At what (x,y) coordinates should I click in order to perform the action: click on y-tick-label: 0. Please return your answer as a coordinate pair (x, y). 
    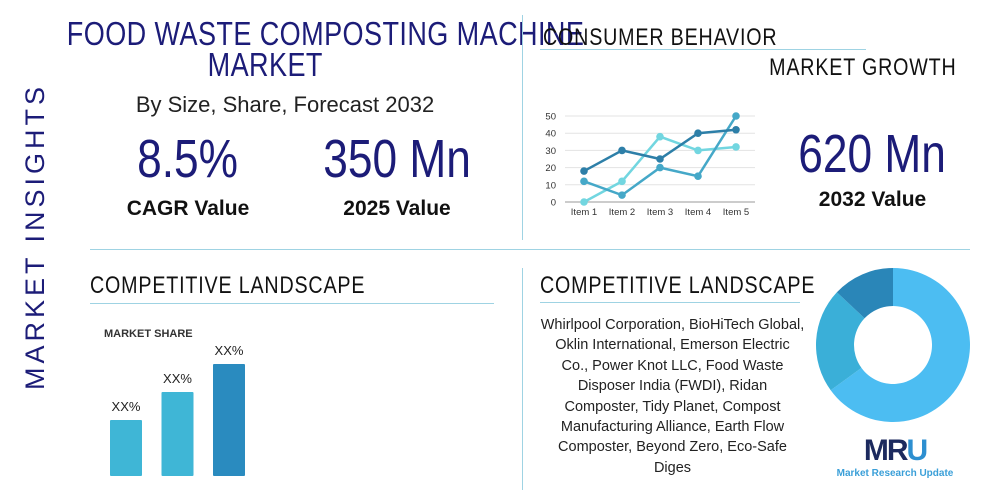
    Looking at the image, I should click on (553, 203).